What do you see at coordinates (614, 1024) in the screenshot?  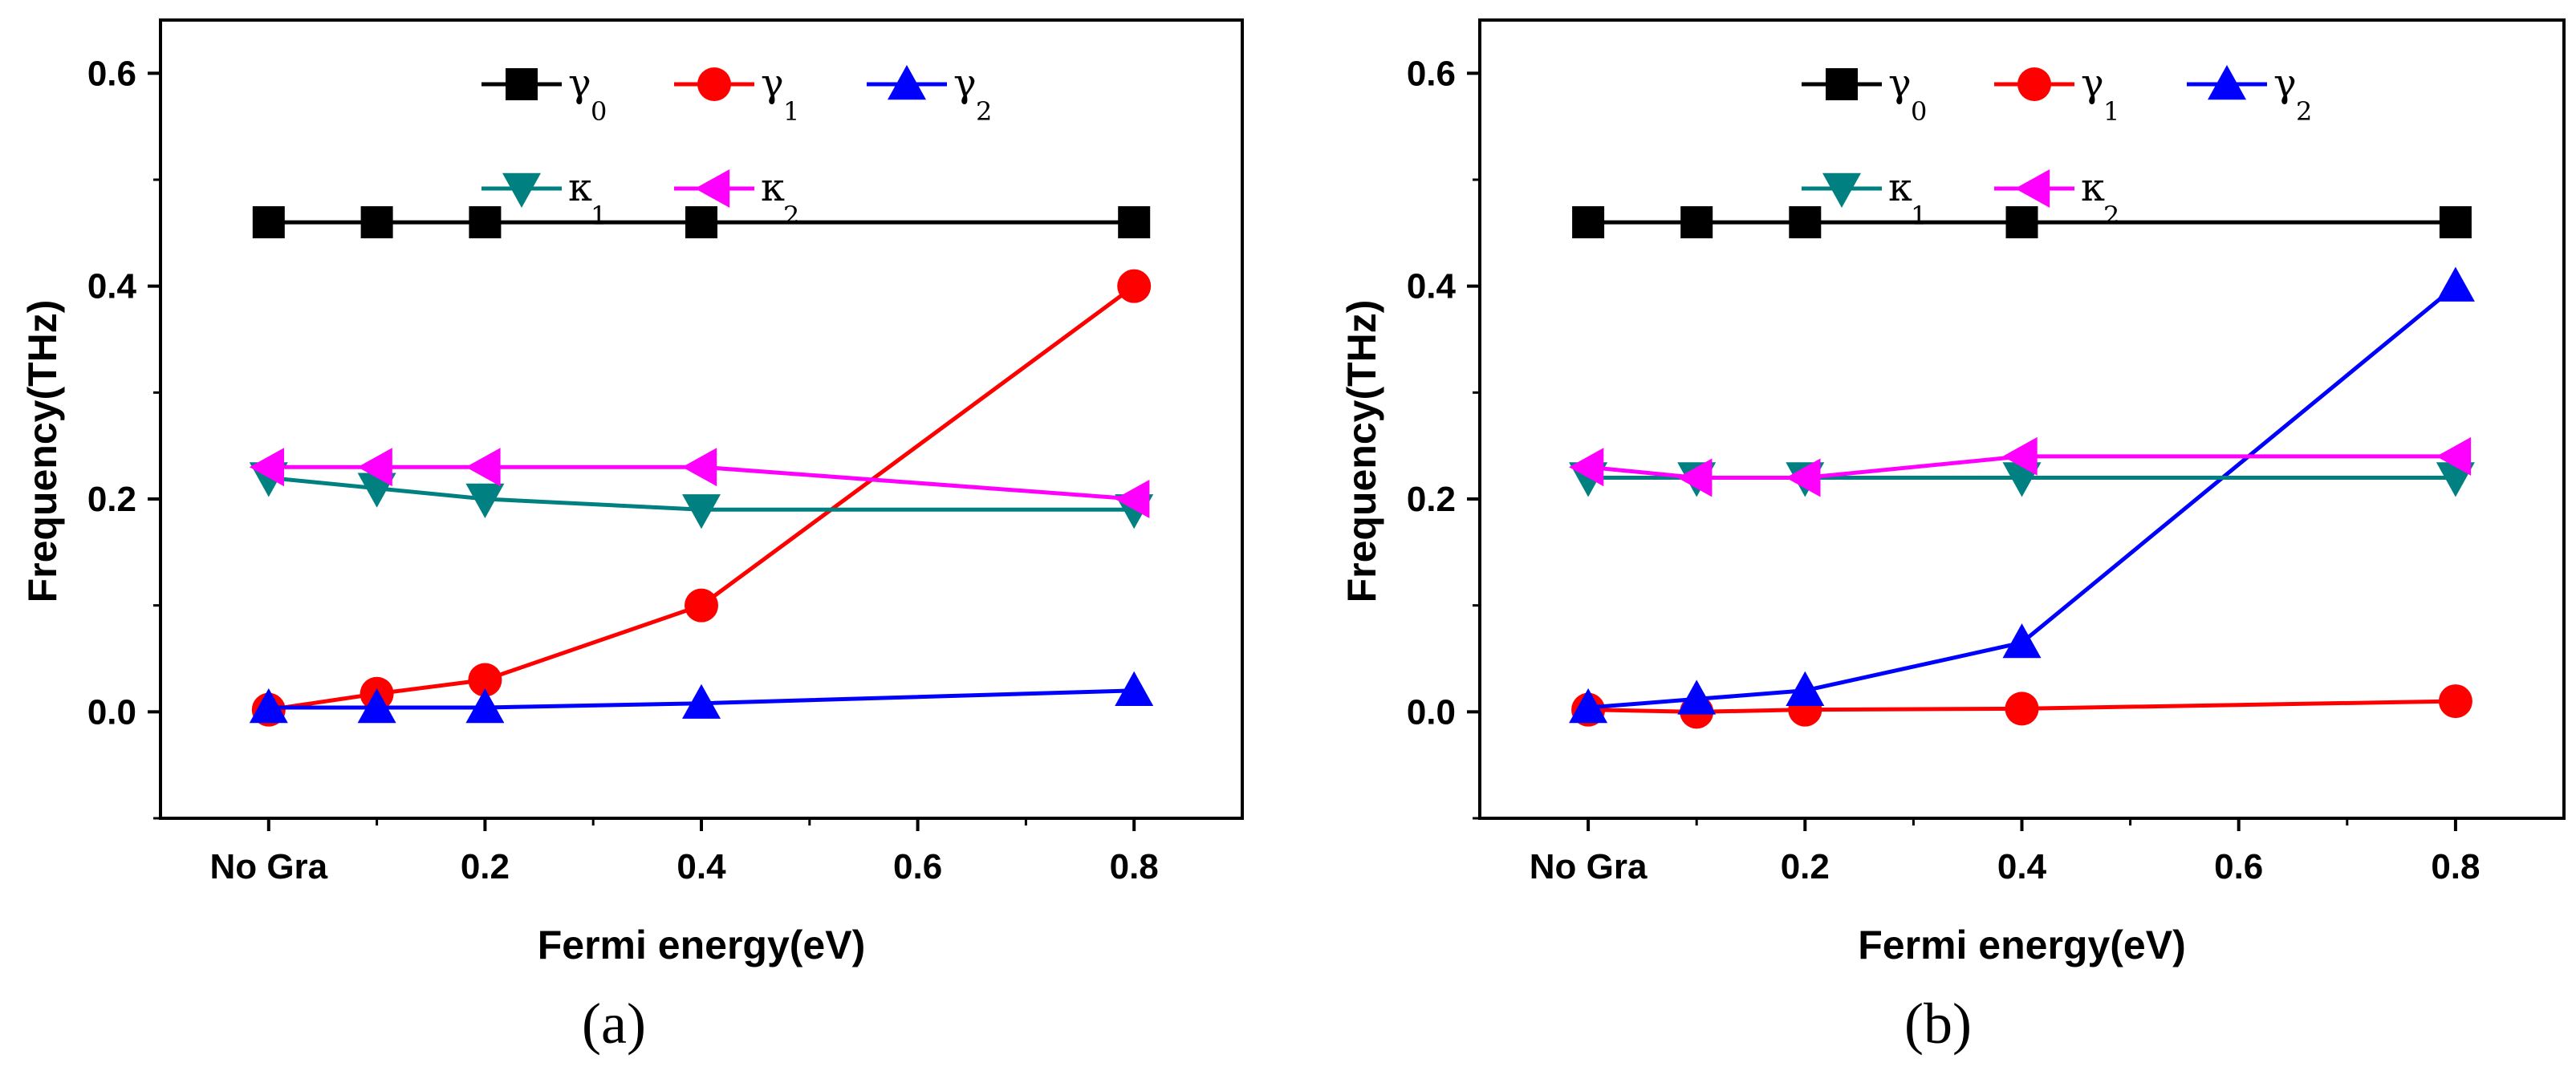 I see `panel-caption: (a)` at bounding box center [614, 1024].